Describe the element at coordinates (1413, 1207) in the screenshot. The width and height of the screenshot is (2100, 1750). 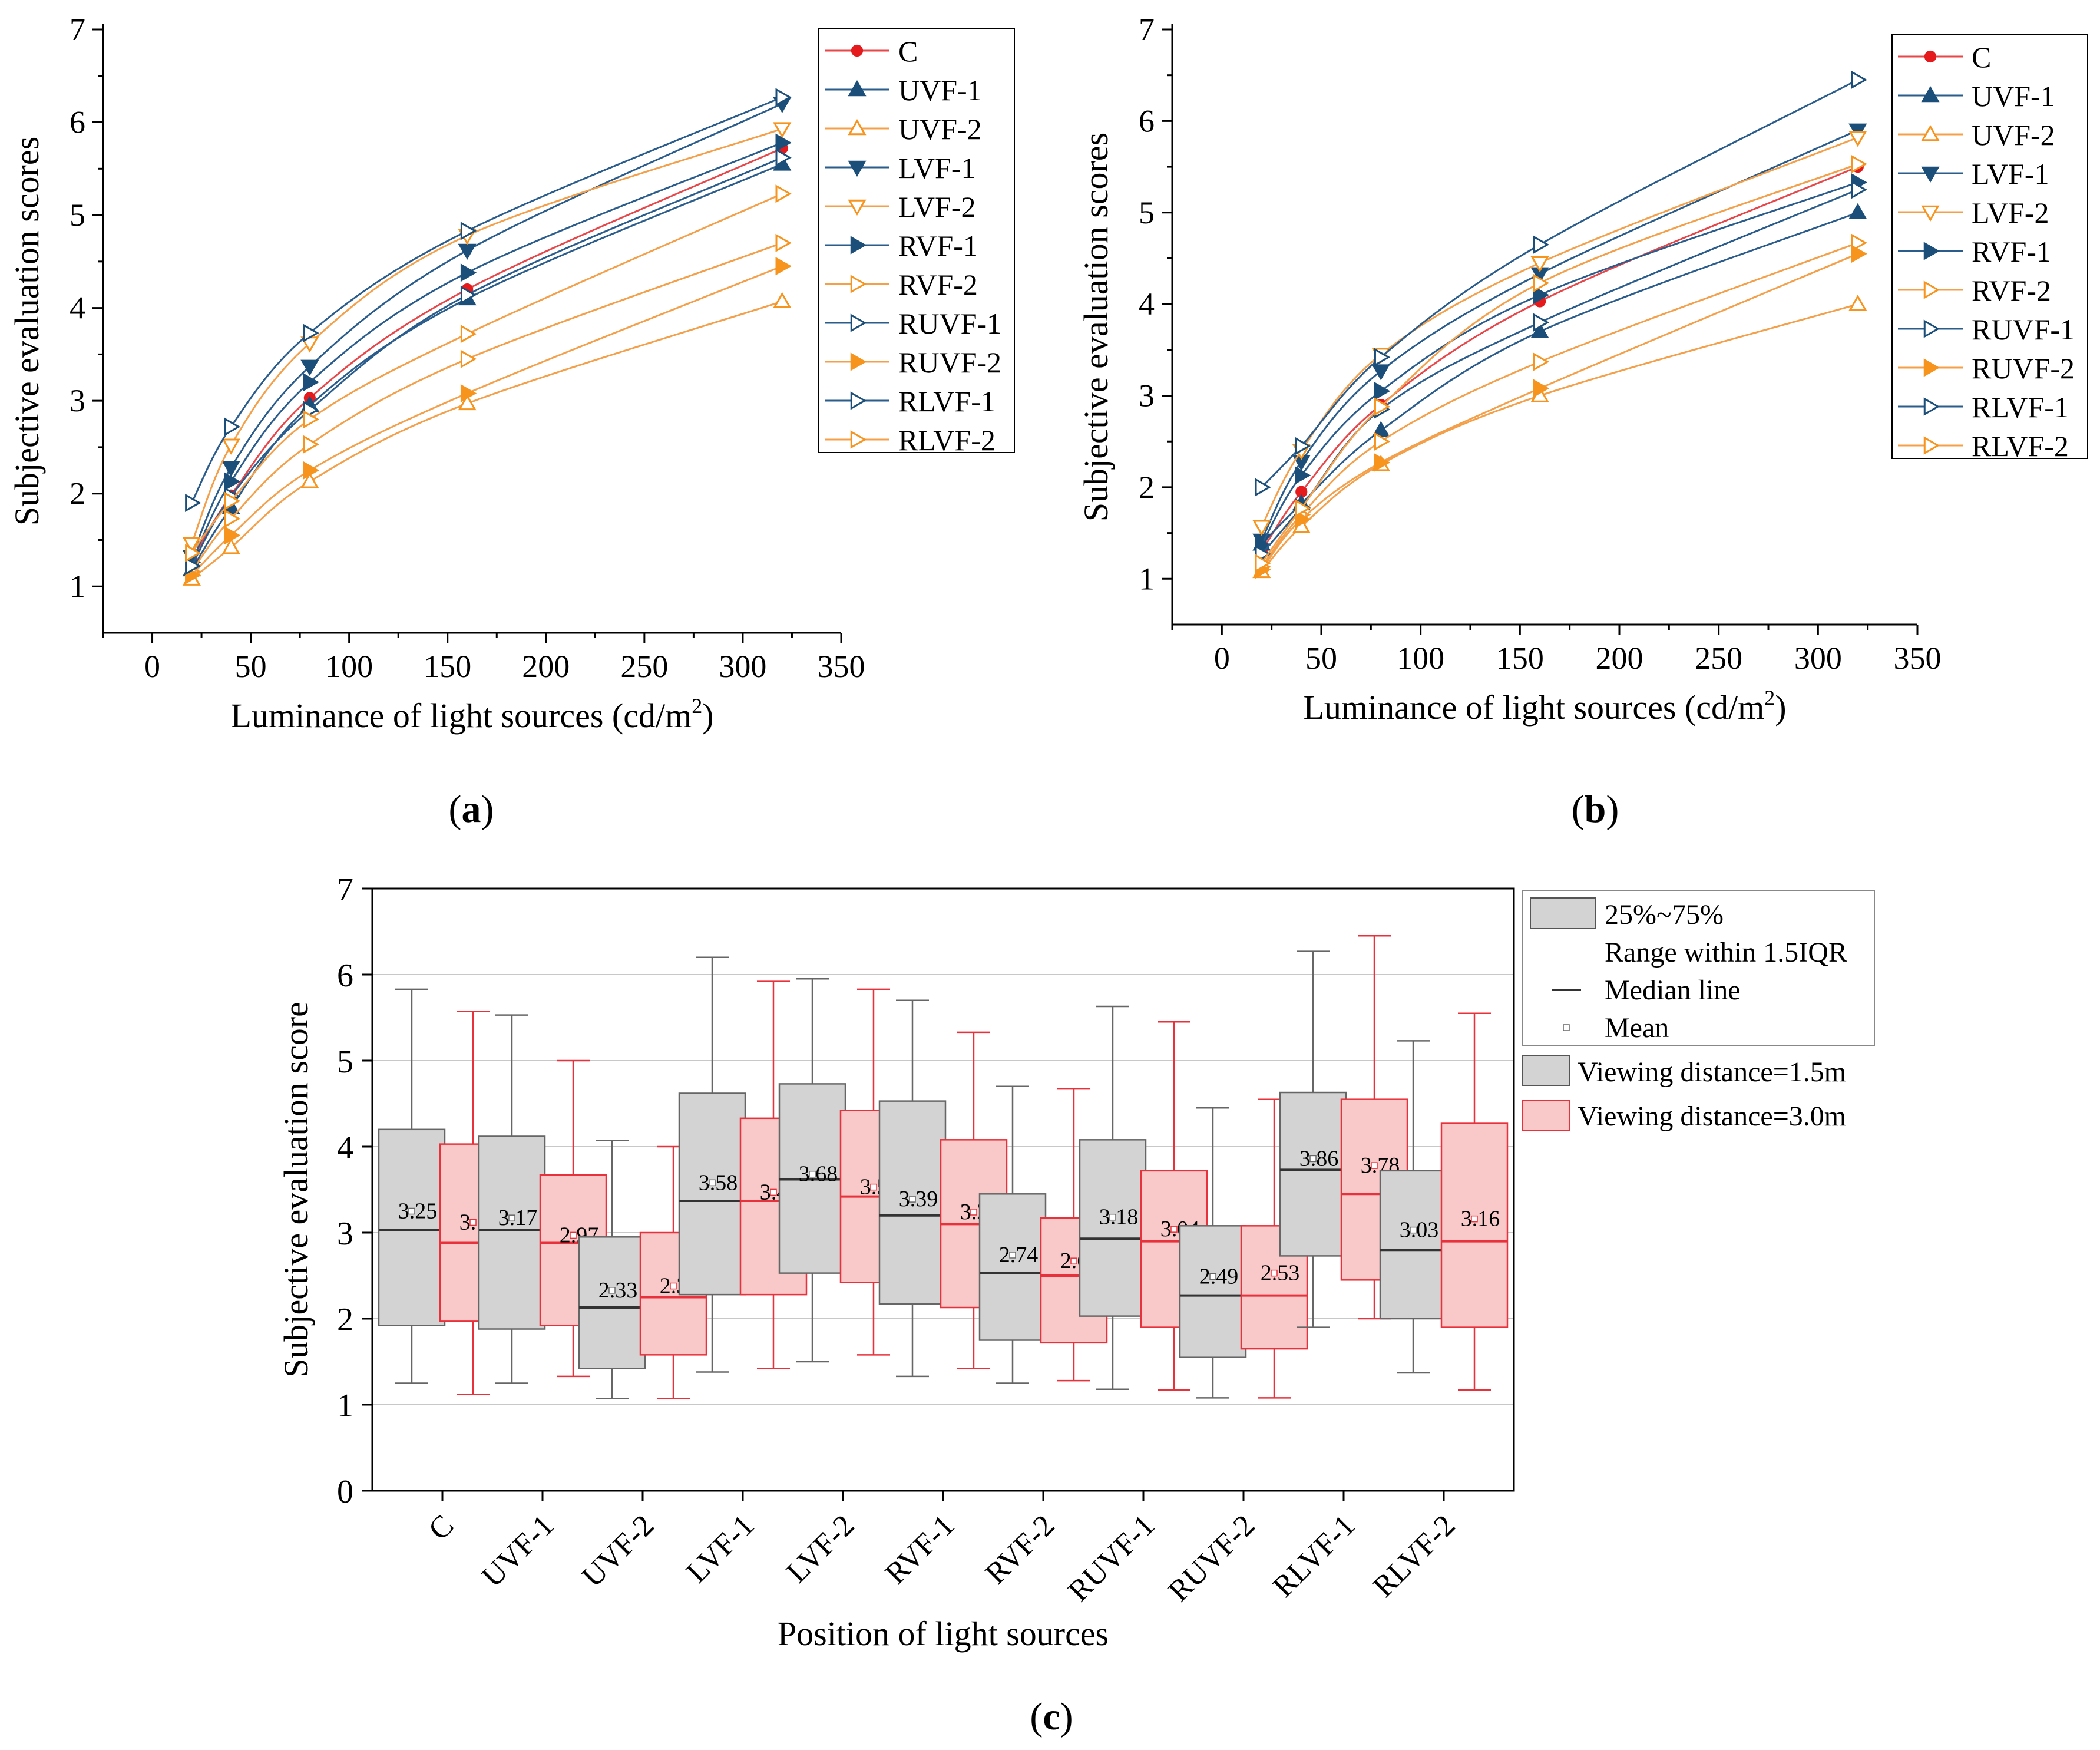
I see `box-1.5m: 3.03` at that location.